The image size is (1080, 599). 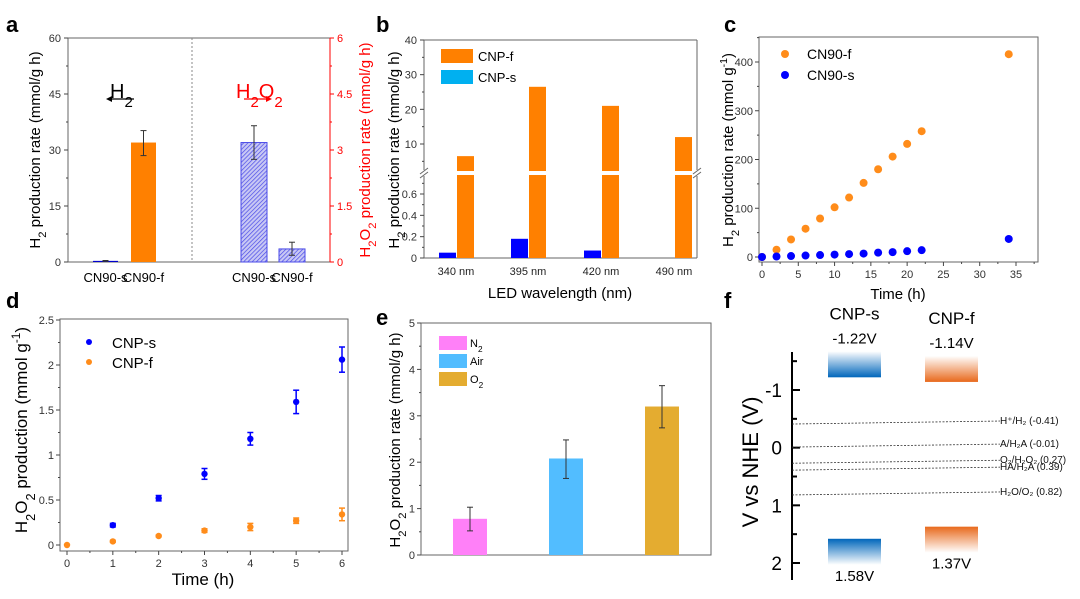 What do you see at coordinates (730, 24) in the screenshot?
I see `panel-letter-c: c` at bounding box center [730, 24].